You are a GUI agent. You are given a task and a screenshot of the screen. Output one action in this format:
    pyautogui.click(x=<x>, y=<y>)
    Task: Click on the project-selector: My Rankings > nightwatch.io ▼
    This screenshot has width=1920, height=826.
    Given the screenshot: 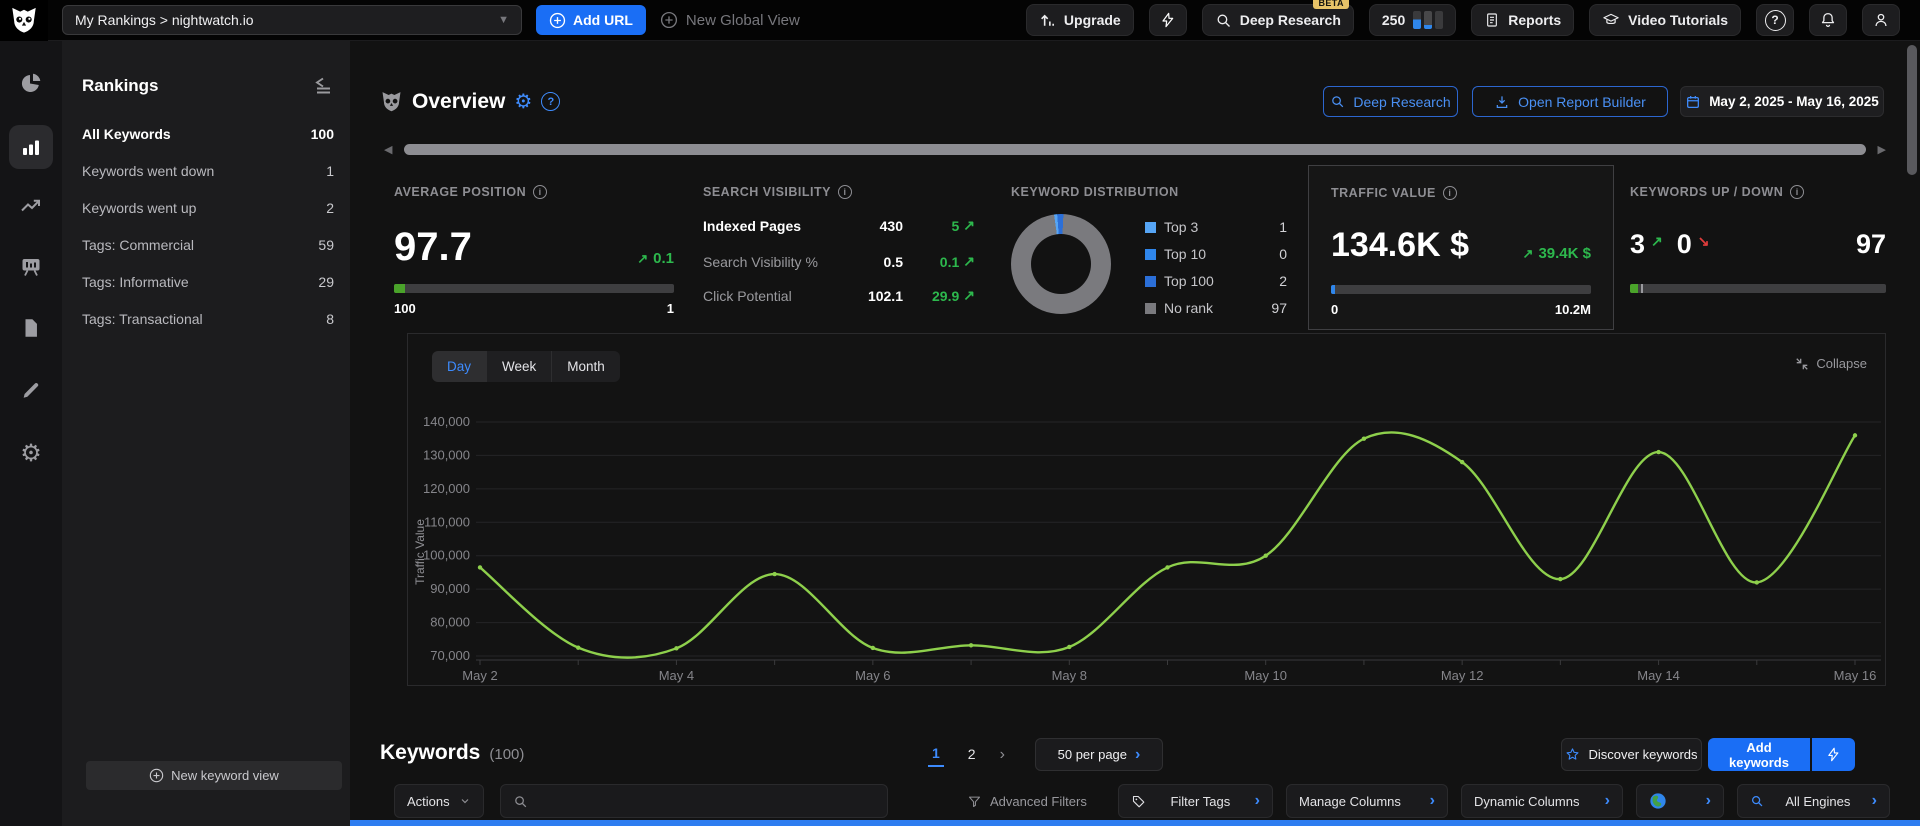 What is the action you would take?
    pyautogui.click(x=292, y=20)
    